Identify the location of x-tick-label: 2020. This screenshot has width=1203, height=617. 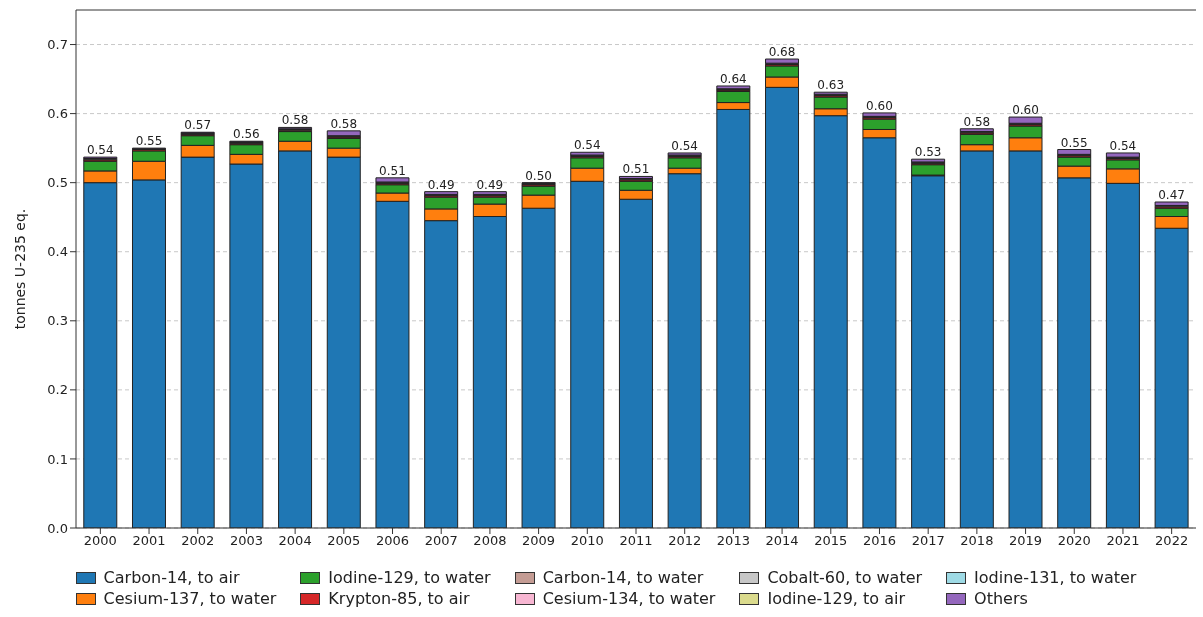
(1074, 541).